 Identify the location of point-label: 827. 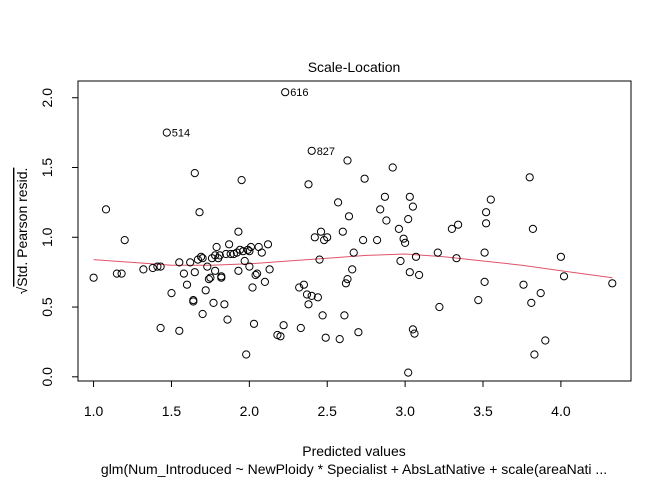
(326, 152).